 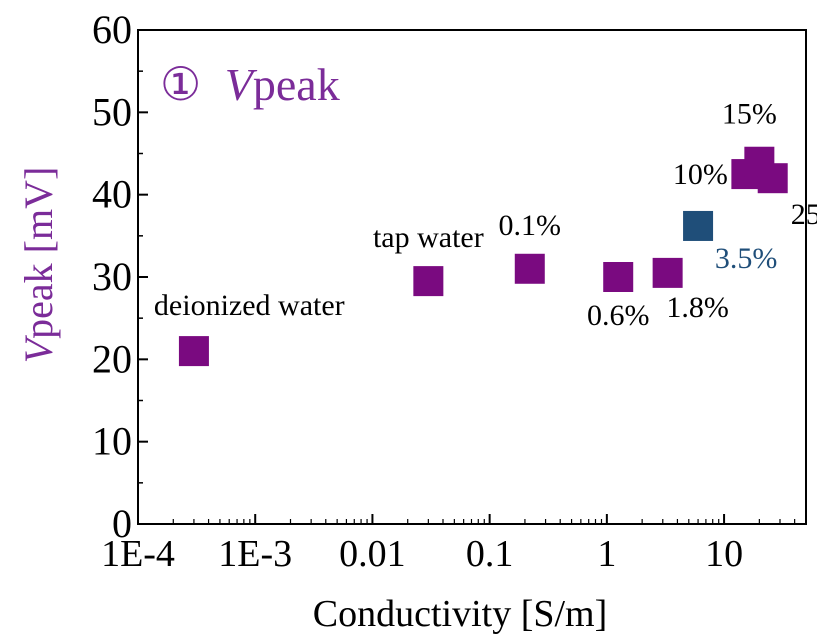 I want to click on x-tick-label: 0.01, so click(x=372, y=554).